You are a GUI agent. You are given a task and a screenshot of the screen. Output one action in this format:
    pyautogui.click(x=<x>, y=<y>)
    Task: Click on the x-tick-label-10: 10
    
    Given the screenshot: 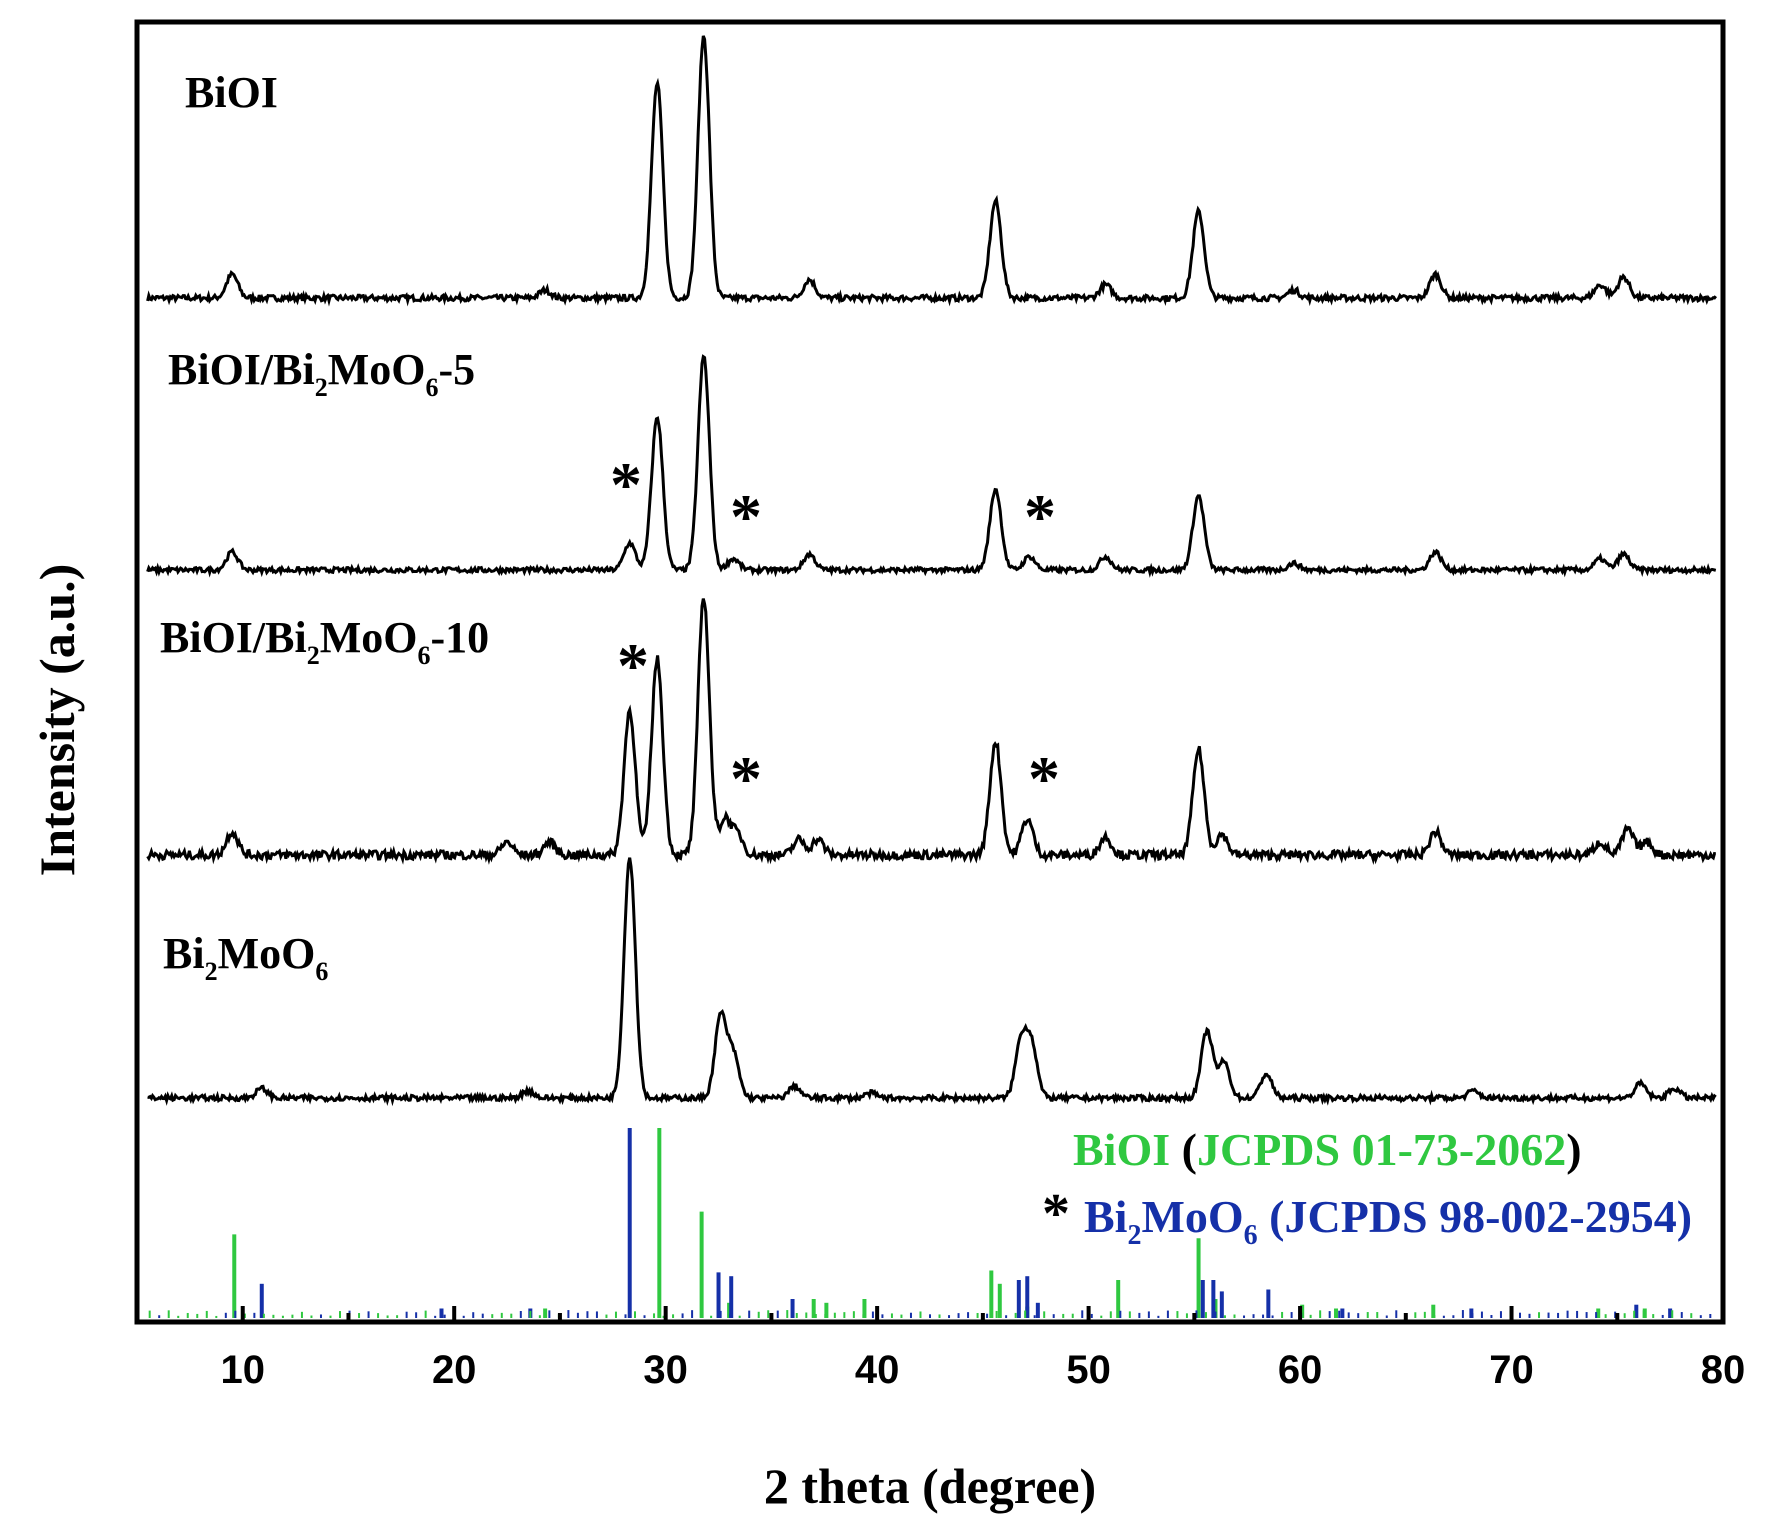 What is the action you would take?
    pyautogui.click(x=242, y=1370)
    